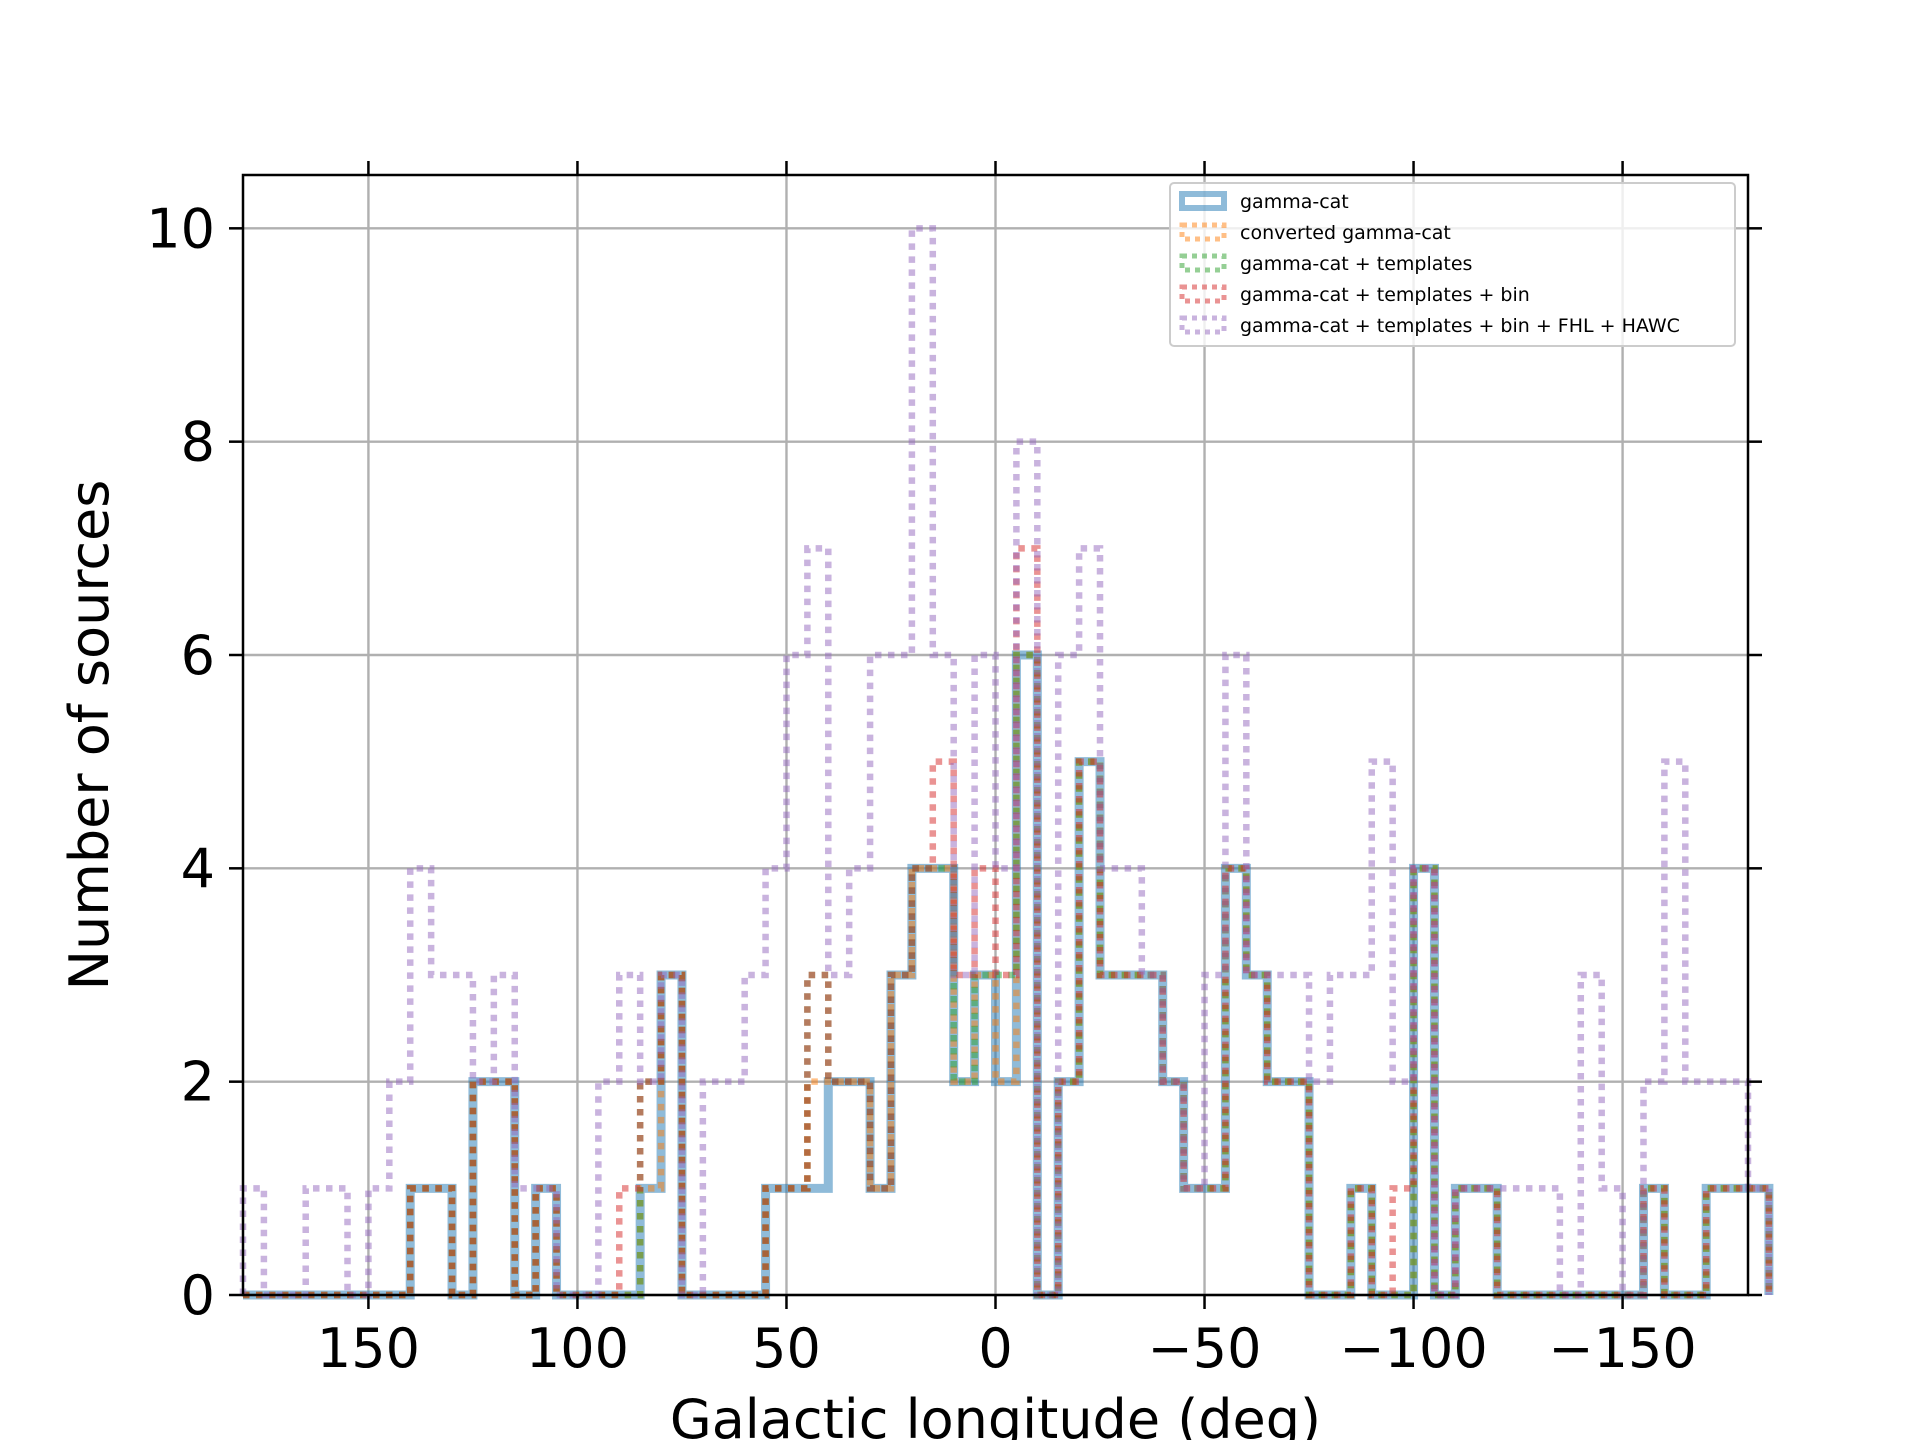 The image size is (1920, 1440). Describe the element at coordinates (1622, 1348) in the screenshot. I see `x-tick-label: −150` at that location.